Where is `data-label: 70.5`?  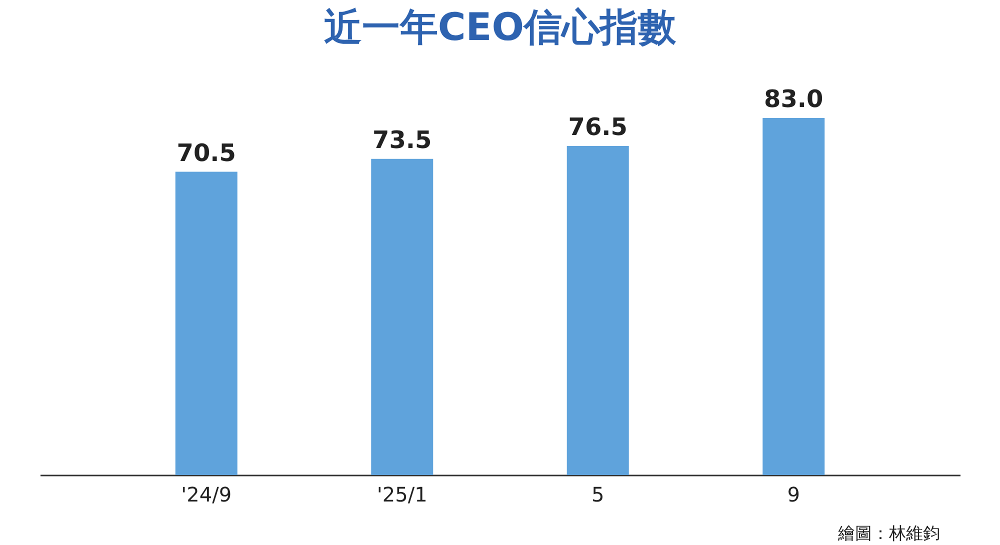 data-label: 70.5 is located at coordinates (206, 152).